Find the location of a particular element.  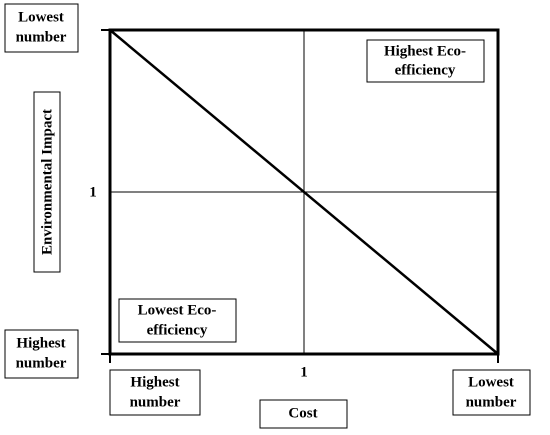

x-right-label: Lowest is located at coordinates (491, 382).